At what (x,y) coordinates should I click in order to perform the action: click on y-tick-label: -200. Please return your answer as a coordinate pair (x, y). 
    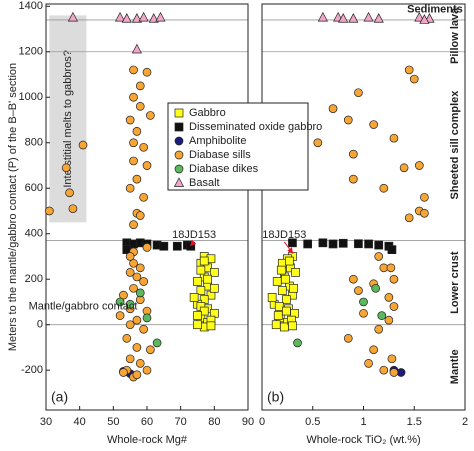
    Looking at the image, I should click on (32, 370).